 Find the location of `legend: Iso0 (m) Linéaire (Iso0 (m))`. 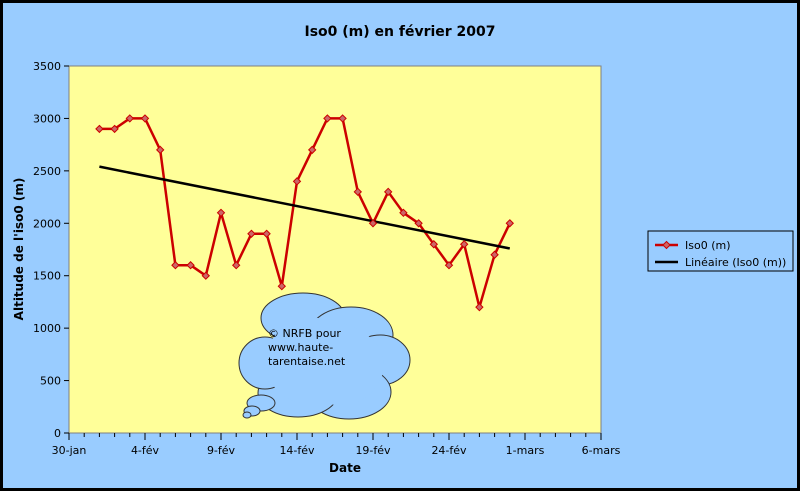

legend: Iso0 (m) Linéaire (Iso0 (m)) is located at coordinates (720, 251).